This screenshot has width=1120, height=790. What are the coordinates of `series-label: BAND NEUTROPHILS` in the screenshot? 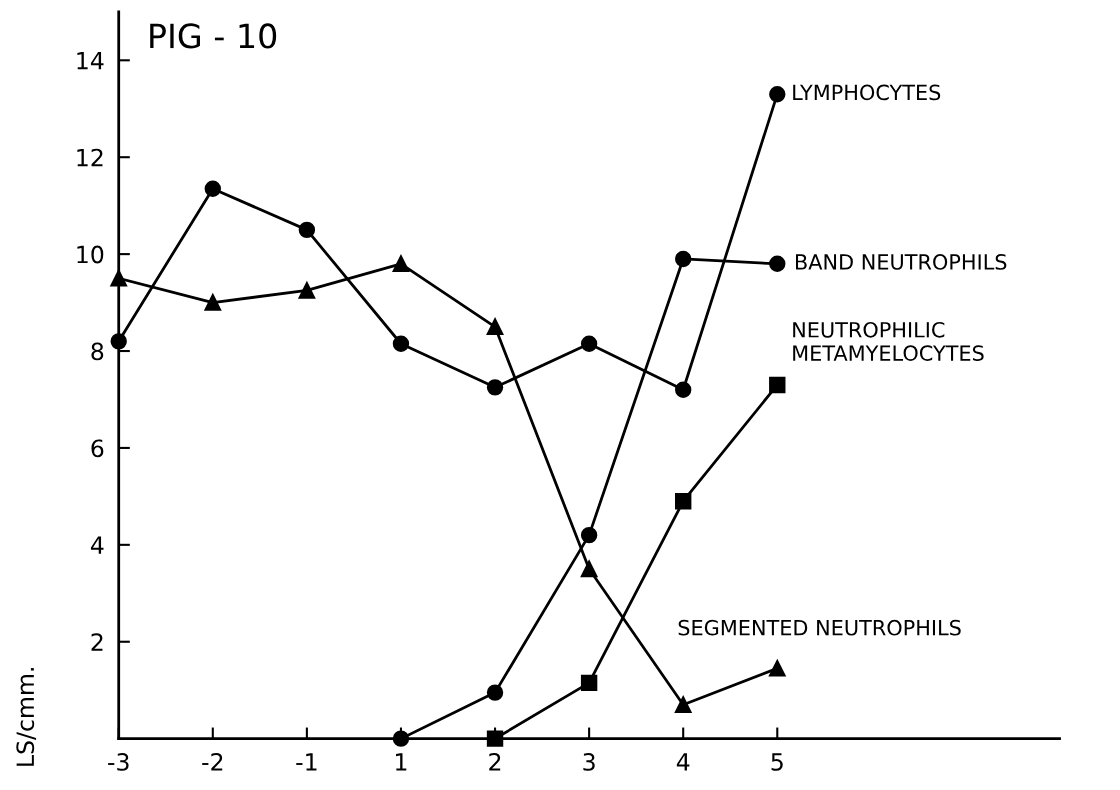 It's located at (901, 262).